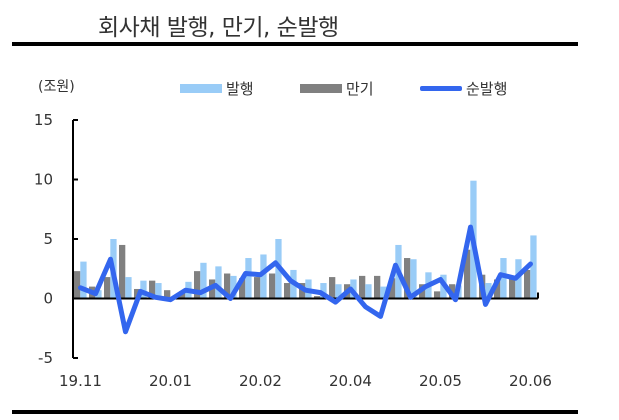 The height and width of the screenshot is (420, 619). I want to click on x-tick-label: 20.06, so click(530, 381).